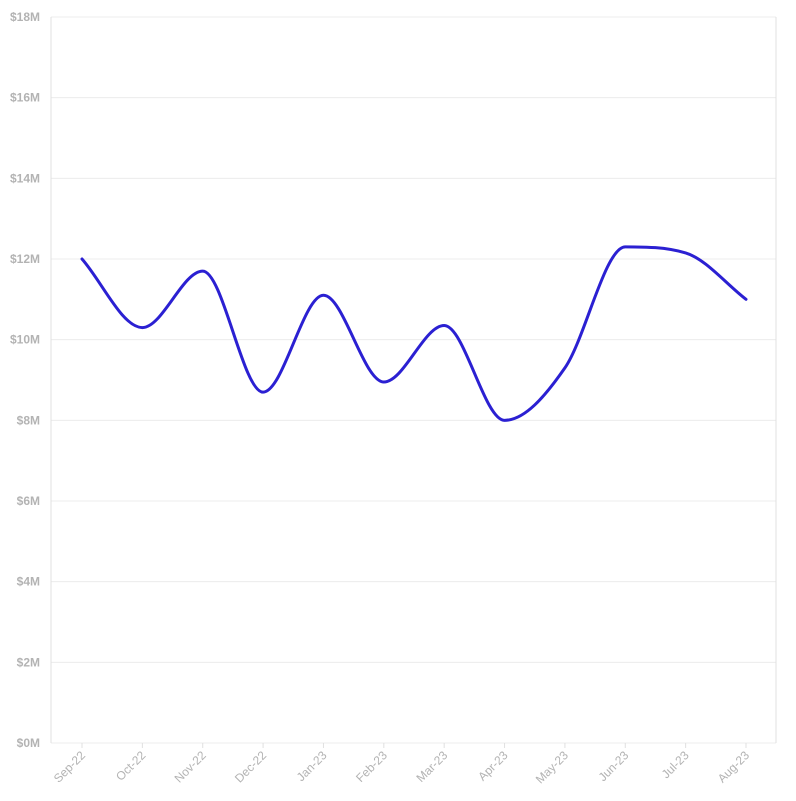 This screenshot has width=796, height=801. Describe the element at coordinates (28, 662) in the screenshot. I see `y-tick-label: $2M` at that location.